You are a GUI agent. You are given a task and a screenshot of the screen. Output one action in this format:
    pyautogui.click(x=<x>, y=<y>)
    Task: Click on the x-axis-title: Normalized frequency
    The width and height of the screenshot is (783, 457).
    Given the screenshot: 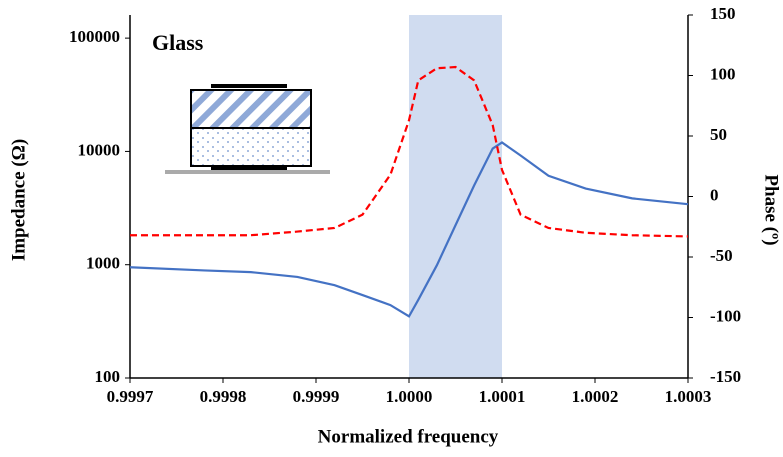 What is the action you would take?
    pyautogui.click(x=408, y=436)
    